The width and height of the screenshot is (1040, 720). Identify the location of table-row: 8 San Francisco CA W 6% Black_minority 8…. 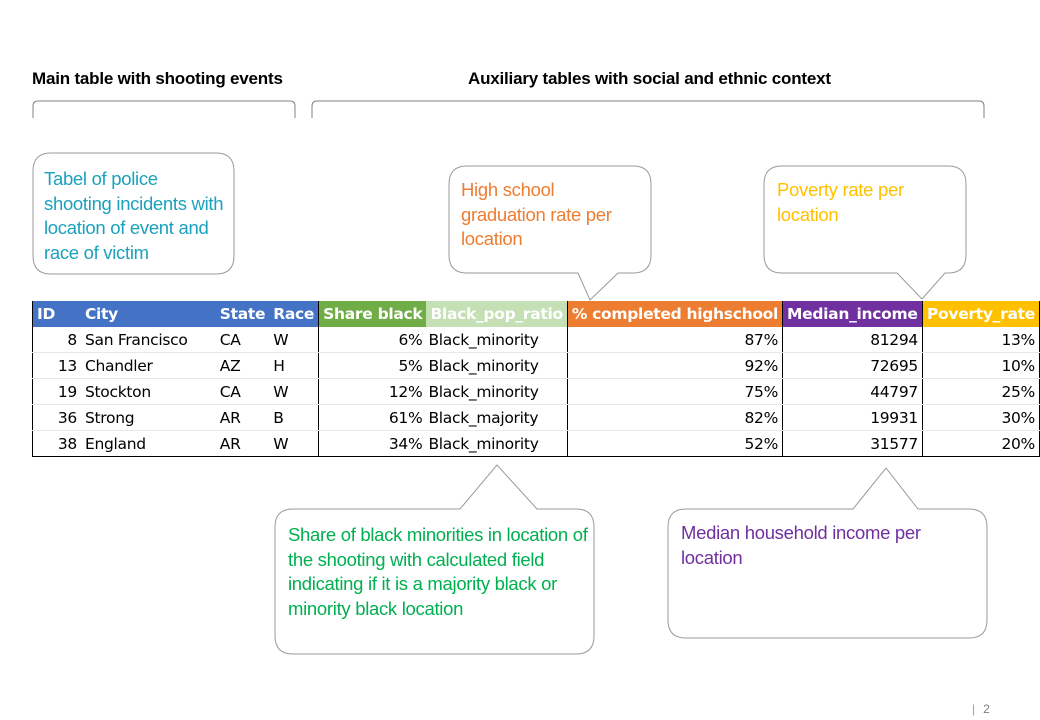
(535, 340).